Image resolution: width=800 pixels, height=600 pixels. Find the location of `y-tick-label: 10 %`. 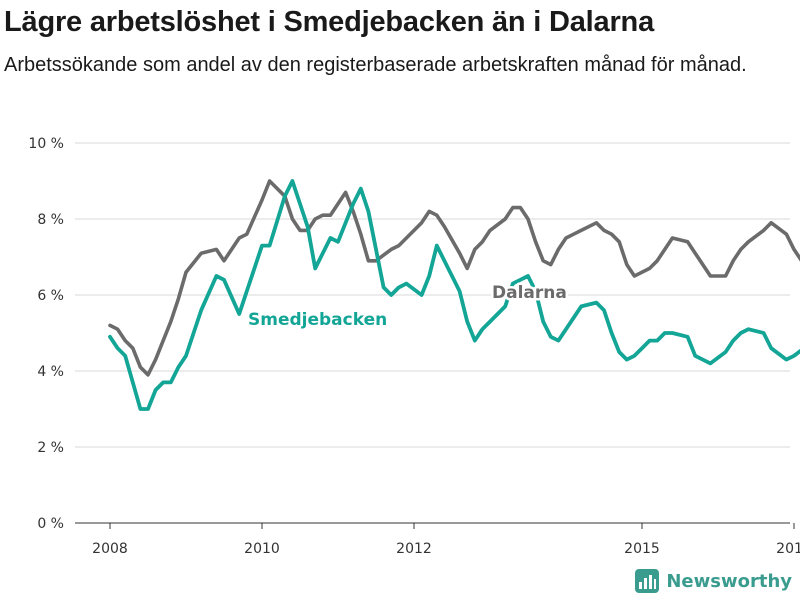

y-tick-label: 10 % is located at coordinates (46, 144).